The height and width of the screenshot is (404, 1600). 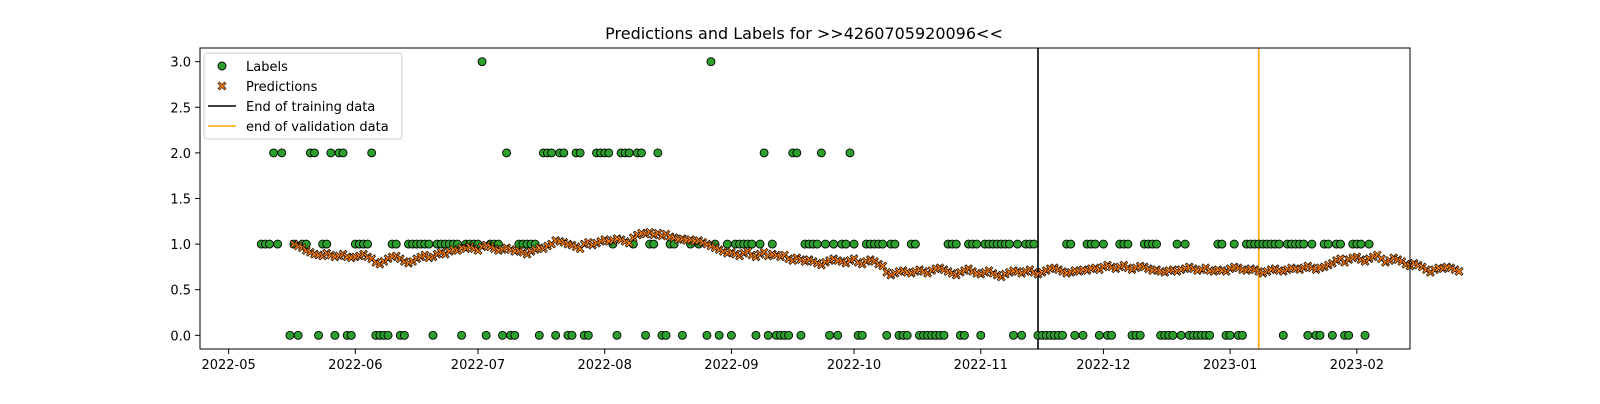 What do you see at coordinates (222, 86) in the screenshot?
I see `legend-predictions-marker` at bounding box center [222, 86].